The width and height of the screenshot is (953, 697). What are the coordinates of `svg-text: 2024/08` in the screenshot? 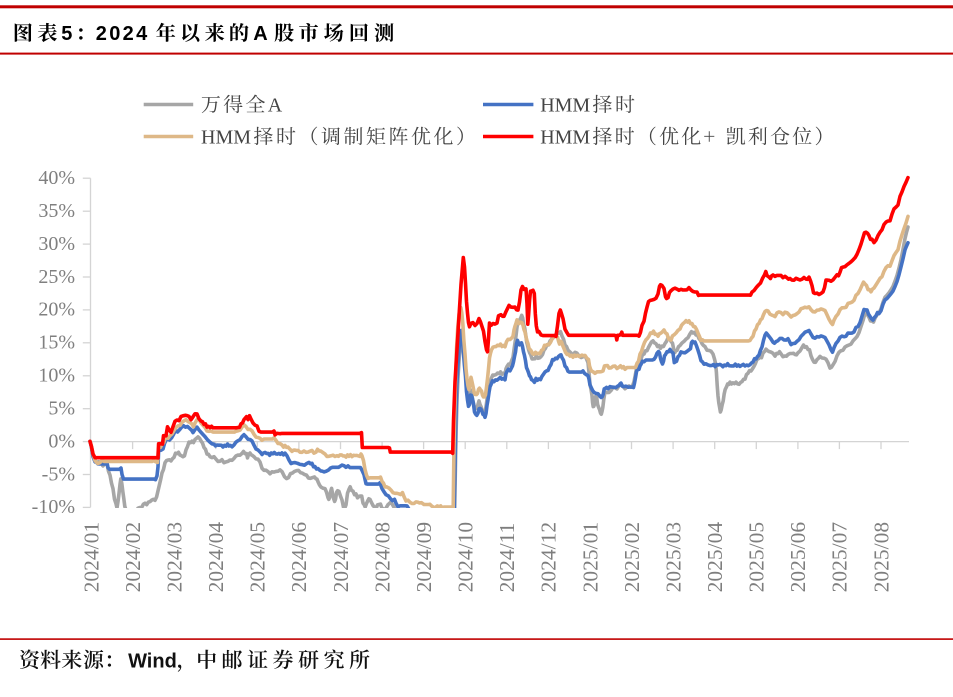 It's located at (382, 557).